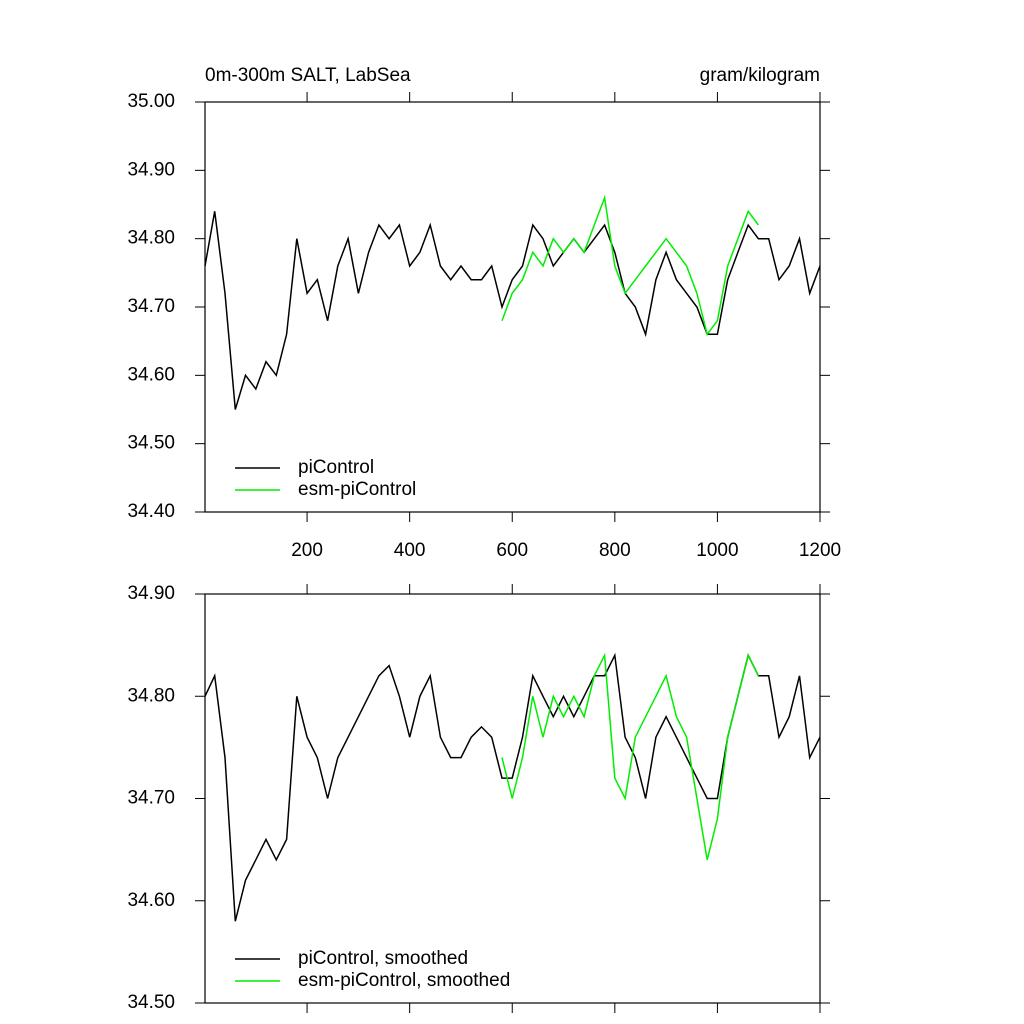  I want to click on legend-label: esm-piControl, smoothed, so click(404, 980).